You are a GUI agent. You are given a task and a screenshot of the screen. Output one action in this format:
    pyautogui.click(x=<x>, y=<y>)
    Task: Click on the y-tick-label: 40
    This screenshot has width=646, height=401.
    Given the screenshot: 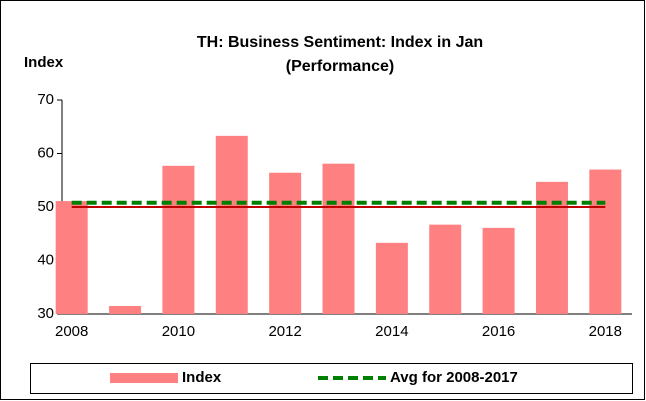 What is the action you would take?
    pyautogui.click(x=45, y=259)
    